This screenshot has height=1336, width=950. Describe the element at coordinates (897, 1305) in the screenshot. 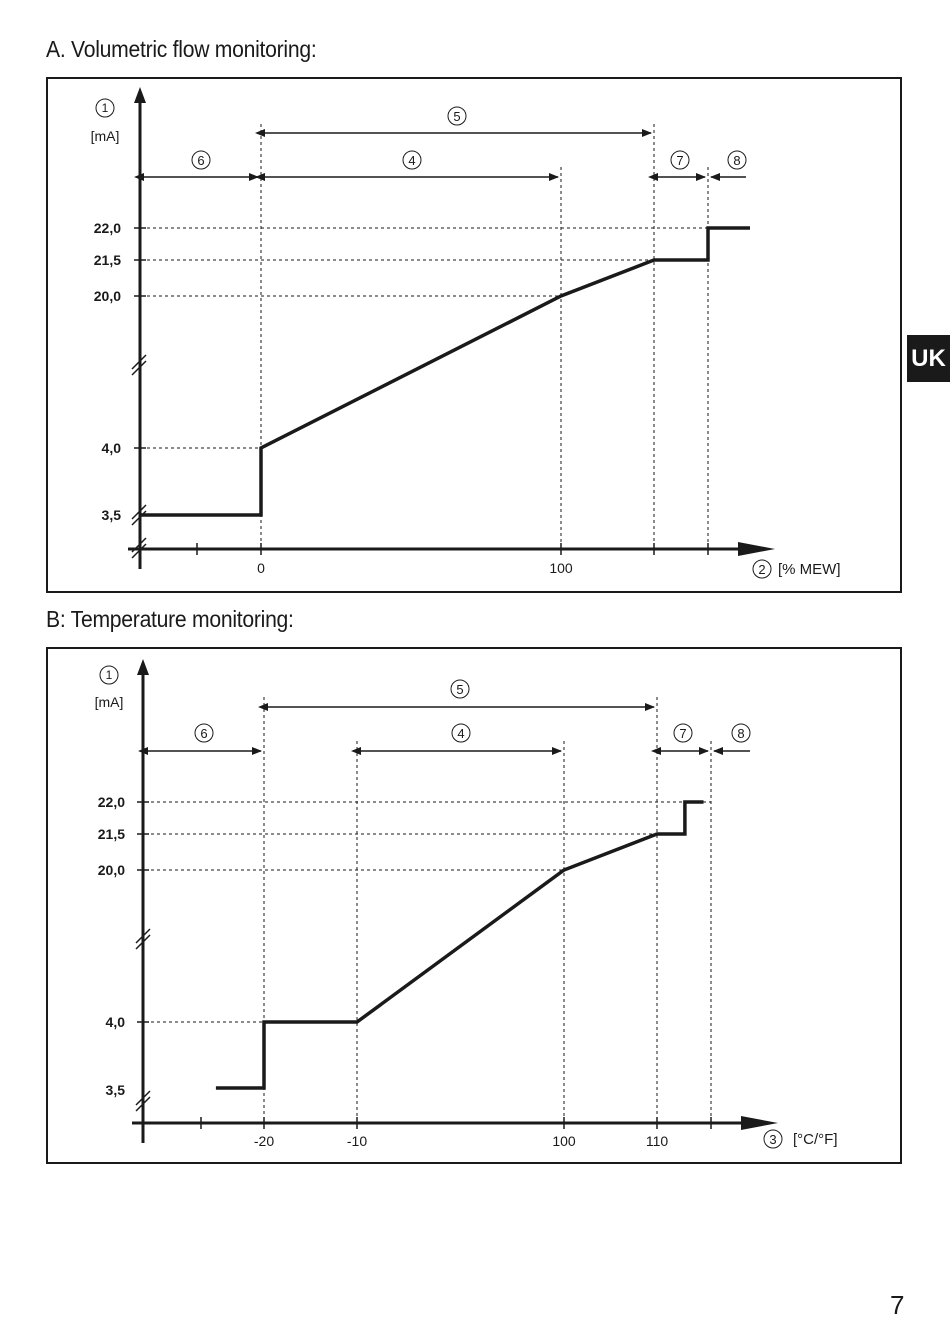

I see `page-number: 7` at that location.